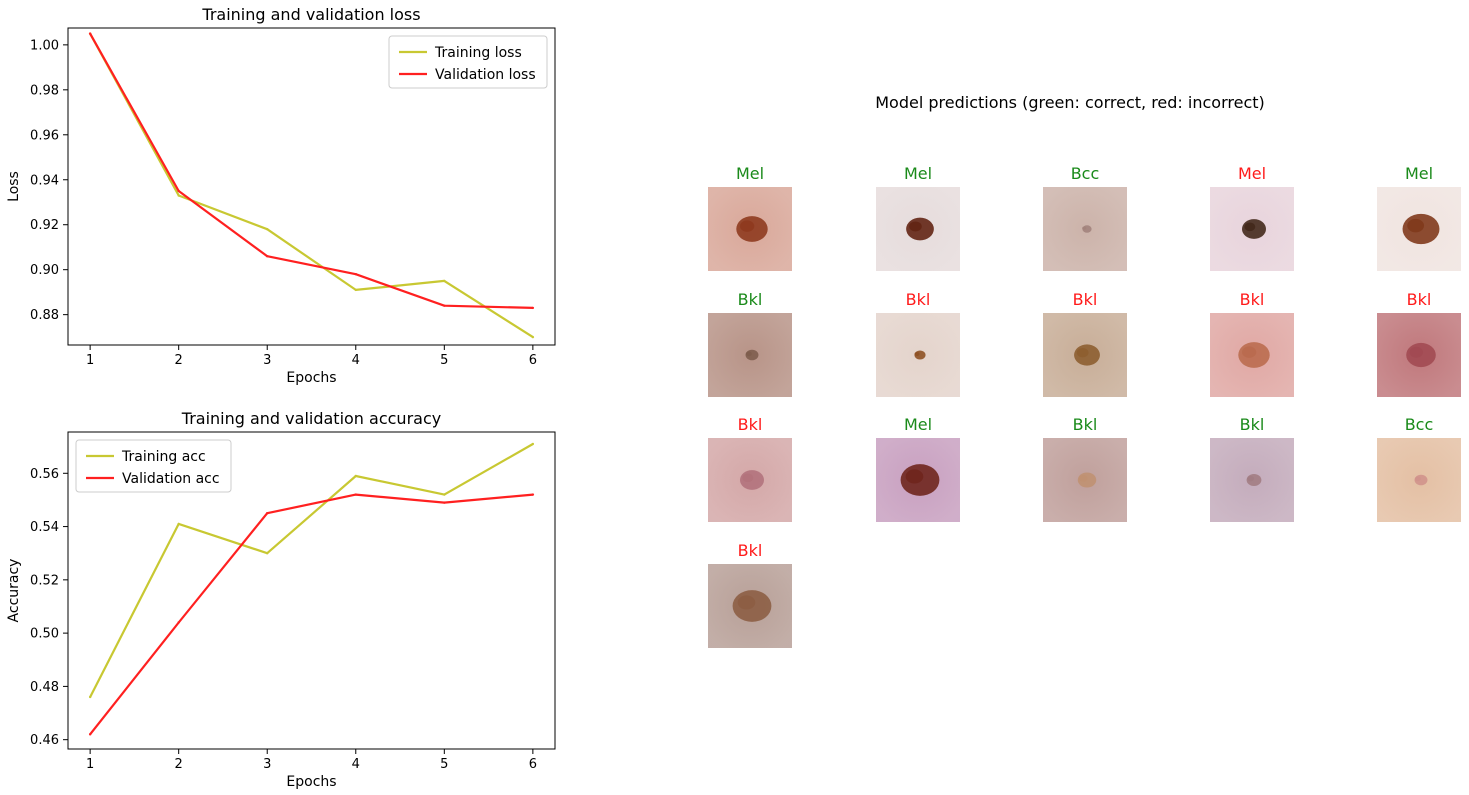 This screenshot has width=1469, height=795. Describe the element at coordinates (44, 315) in the screenshot. I see `y-tick-label: 0.88` at that location.